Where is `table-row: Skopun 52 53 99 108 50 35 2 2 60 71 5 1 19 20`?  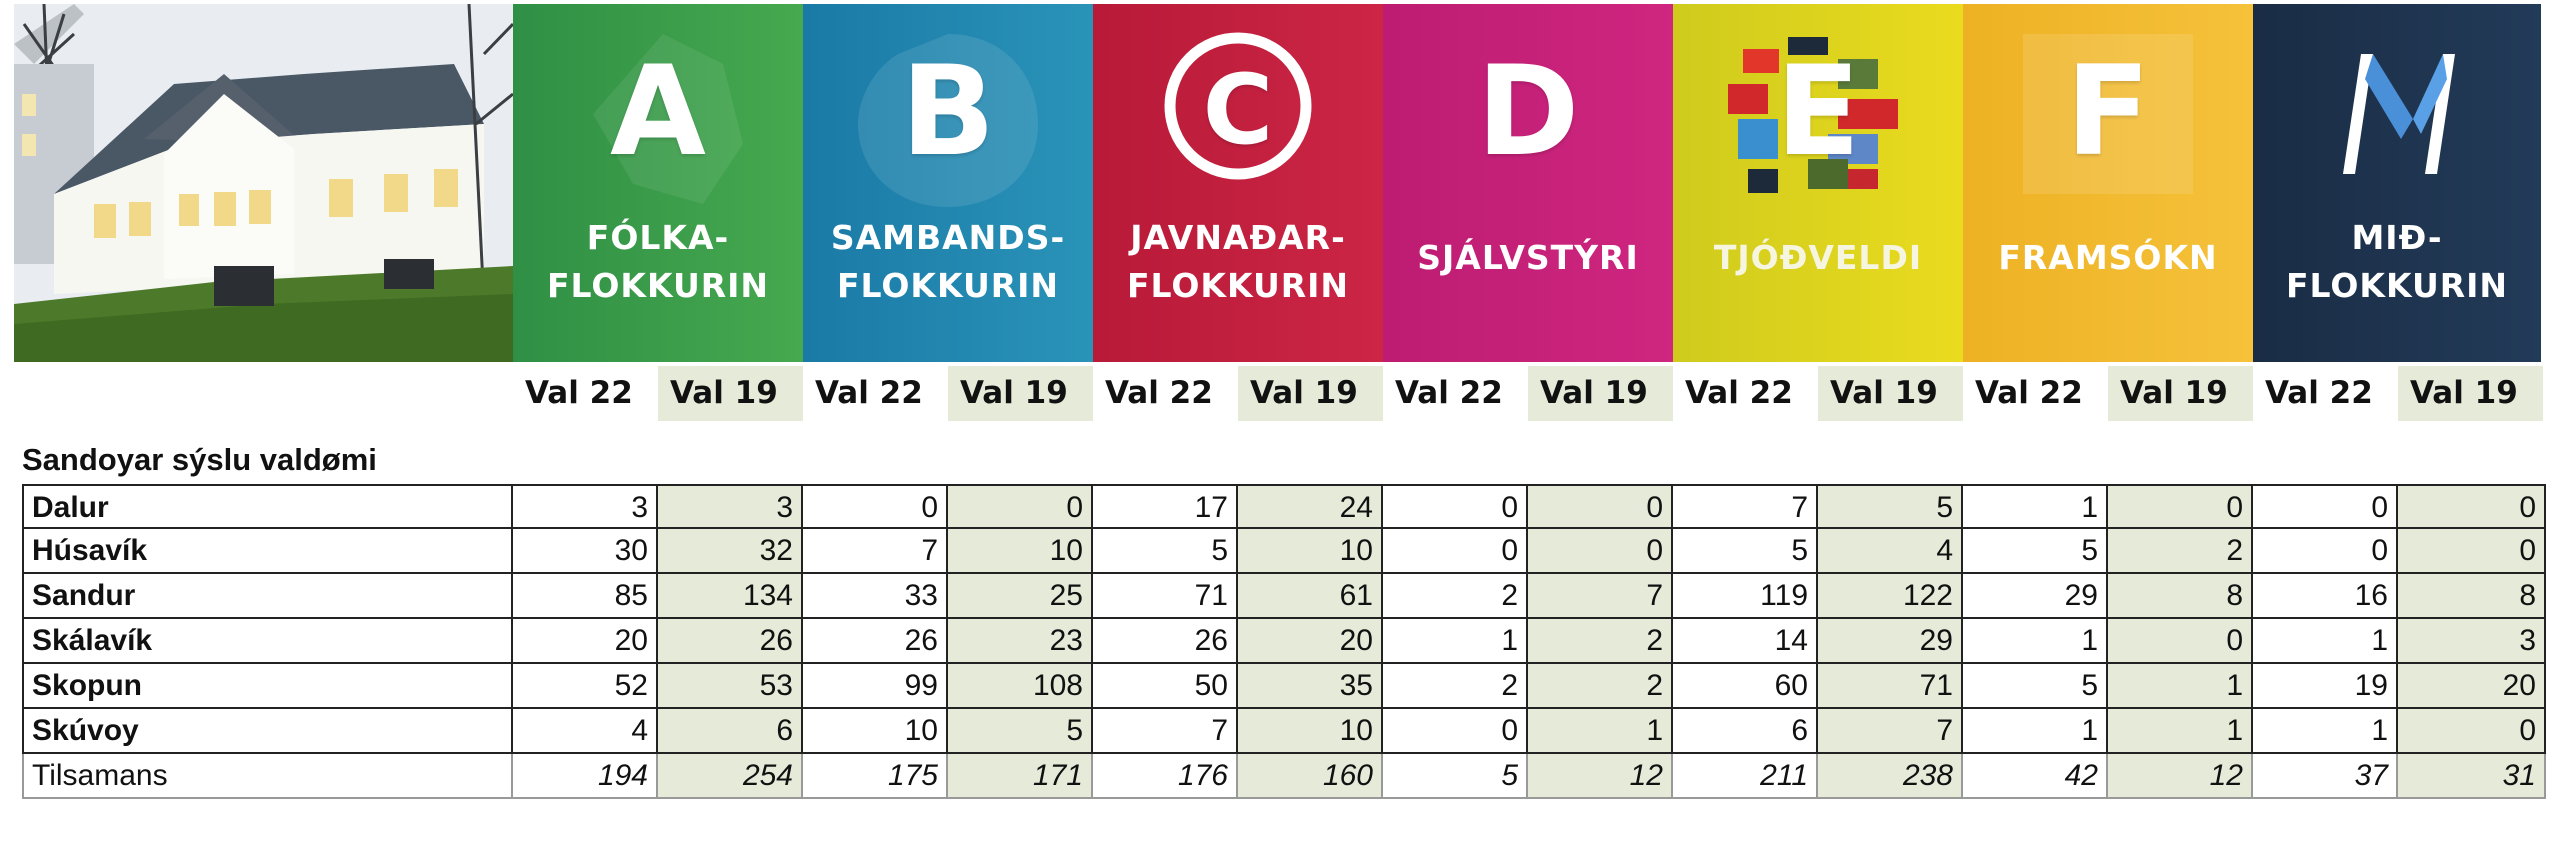
table-row: Skopun 52 53 99 108 50 35 2 2 60 71 5 1 19 20 is located at coordinates (1287, 686).